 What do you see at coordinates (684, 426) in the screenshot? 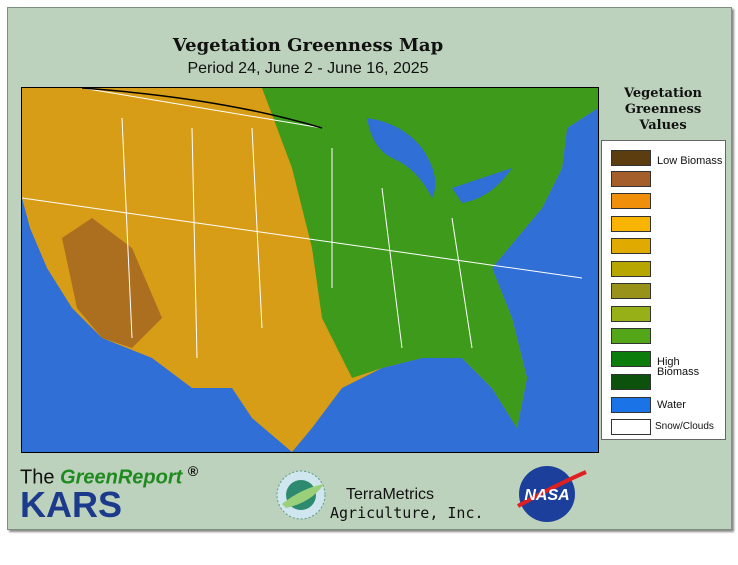
I see `legend-label: Snow/Clouds` at bounding box center [684, 426].